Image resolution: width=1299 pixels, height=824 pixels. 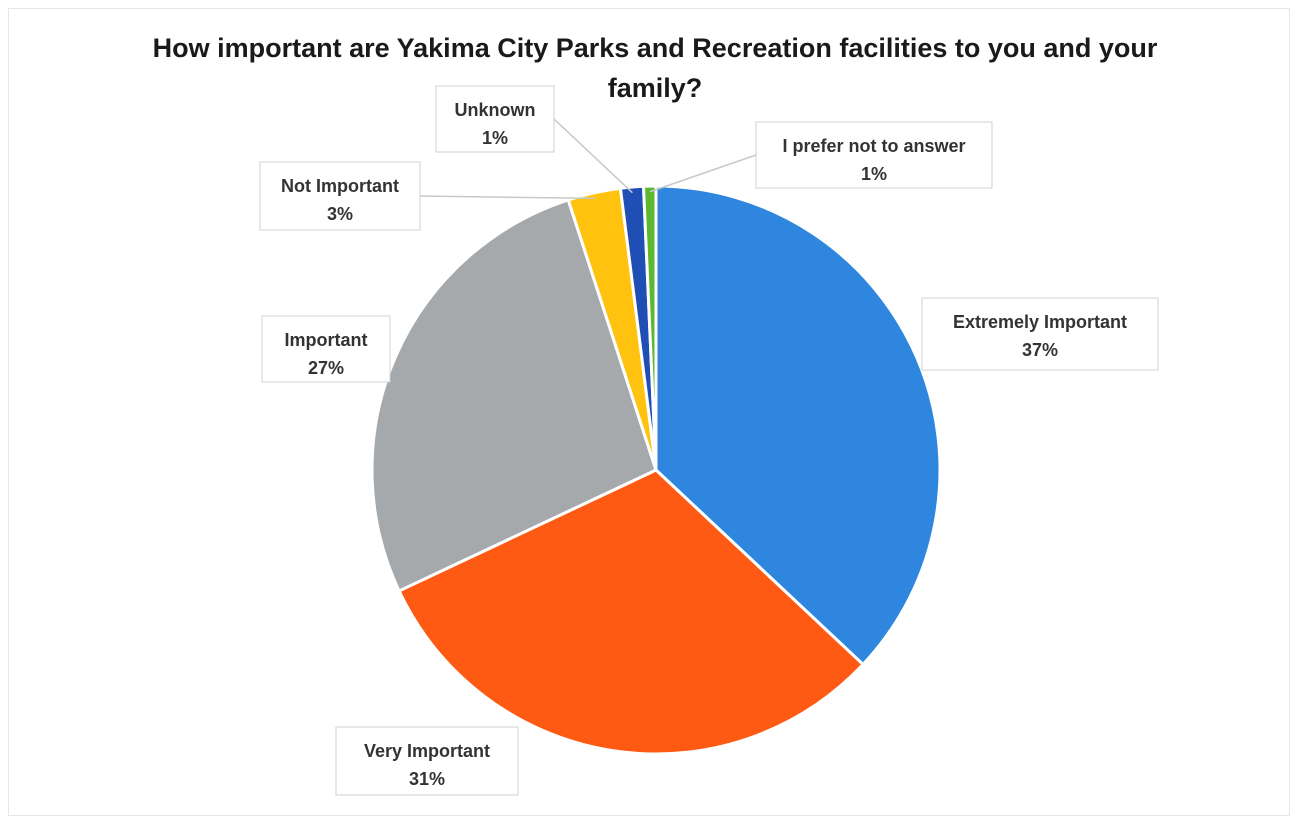 What do you see at coordinates (649, 327) in the screenshot?
I see `pie-slice-i-prefer-not-to-answer` at bounding box center [649, 327].